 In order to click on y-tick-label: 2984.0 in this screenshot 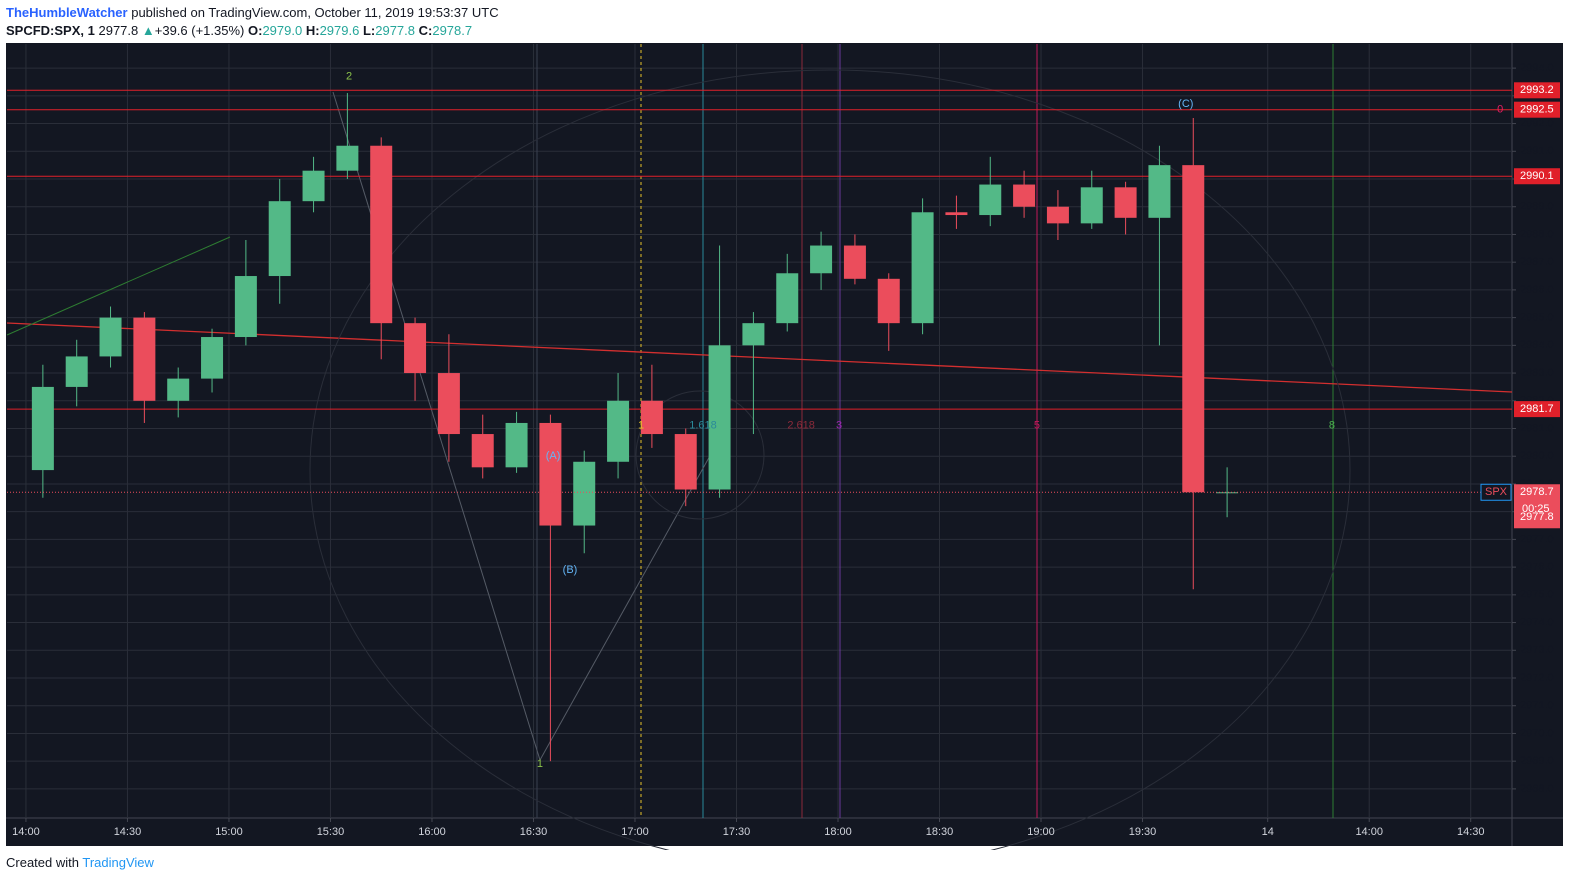, I will do `click(1537, 345)`.